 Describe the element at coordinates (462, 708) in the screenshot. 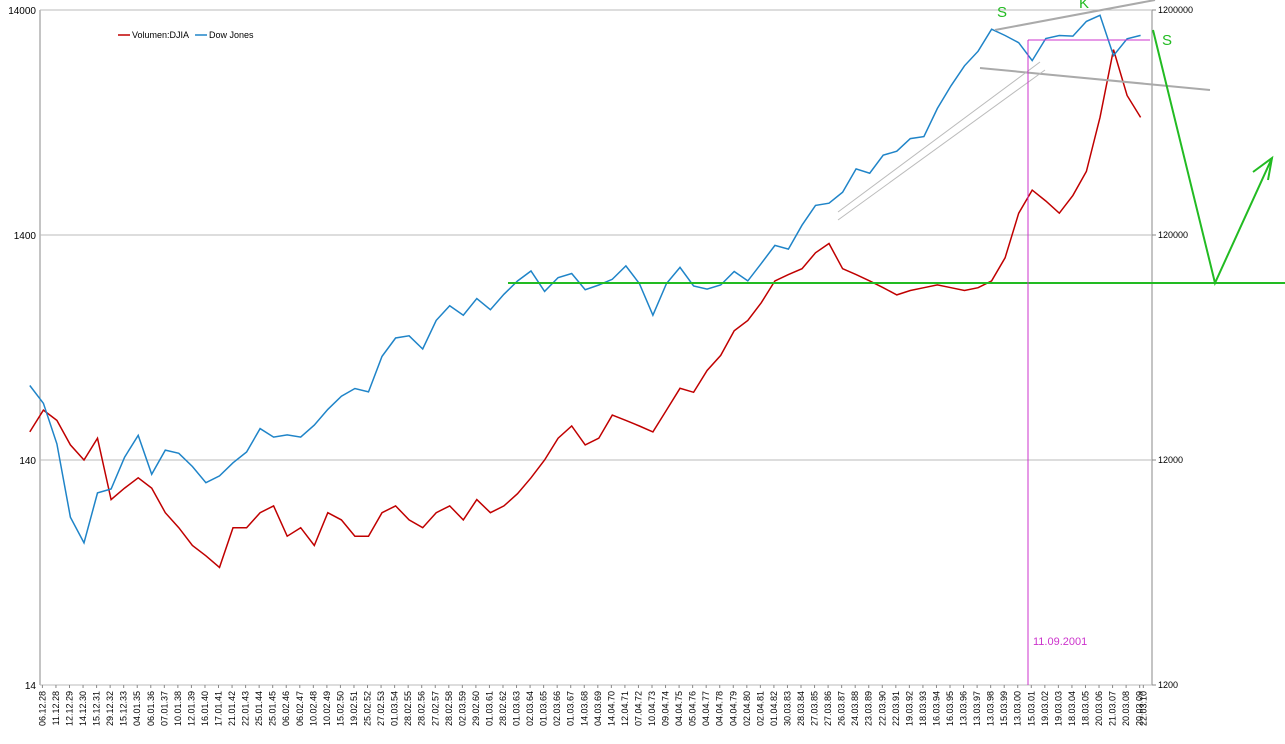

I see `x-tick-label: 02.03.59` at that location.